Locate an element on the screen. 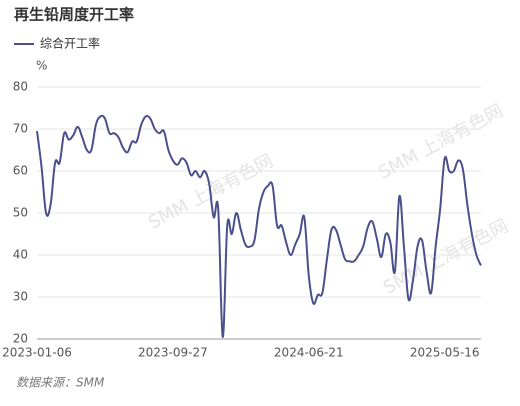 Image resolution: width=520 pixels, height=406 pixels. x-tick-label: 2024-06-21 is located at coordinates (309, 353).